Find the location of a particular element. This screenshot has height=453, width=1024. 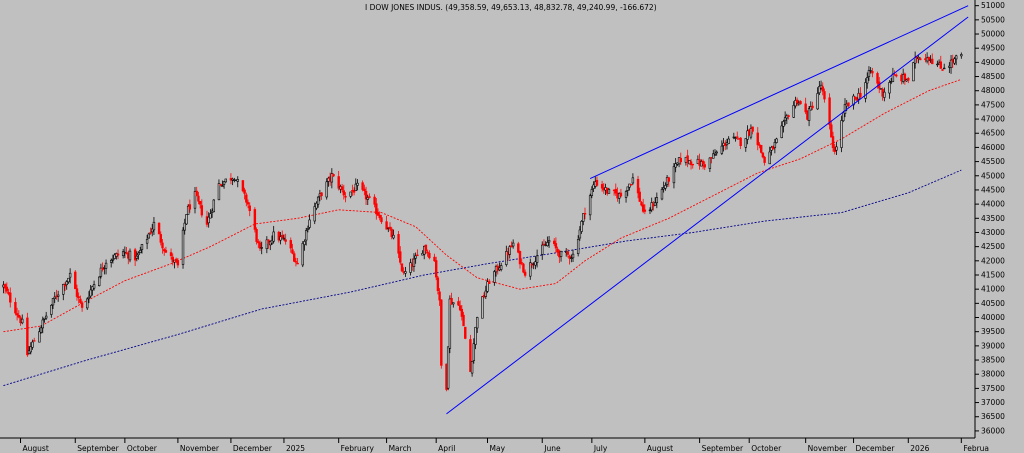

x-month-label: April is located at coordinates (446, 448).